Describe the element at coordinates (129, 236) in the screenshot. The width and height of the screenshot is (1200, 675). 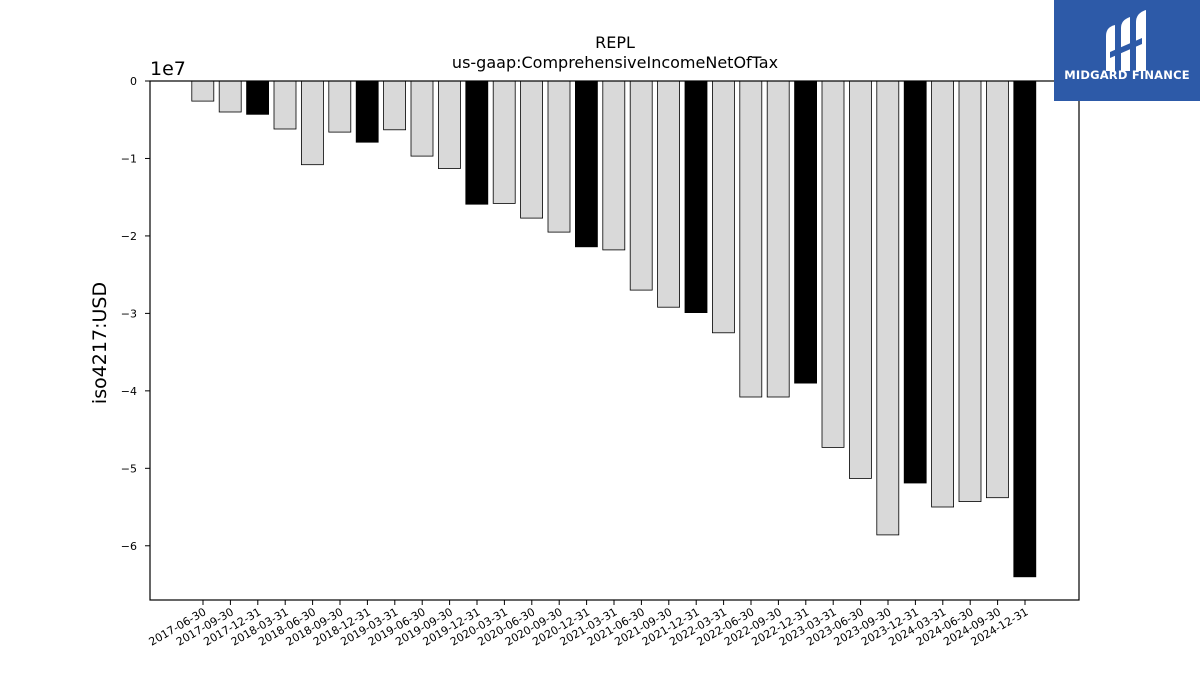
I see `y-tick-label: −2` at that location.